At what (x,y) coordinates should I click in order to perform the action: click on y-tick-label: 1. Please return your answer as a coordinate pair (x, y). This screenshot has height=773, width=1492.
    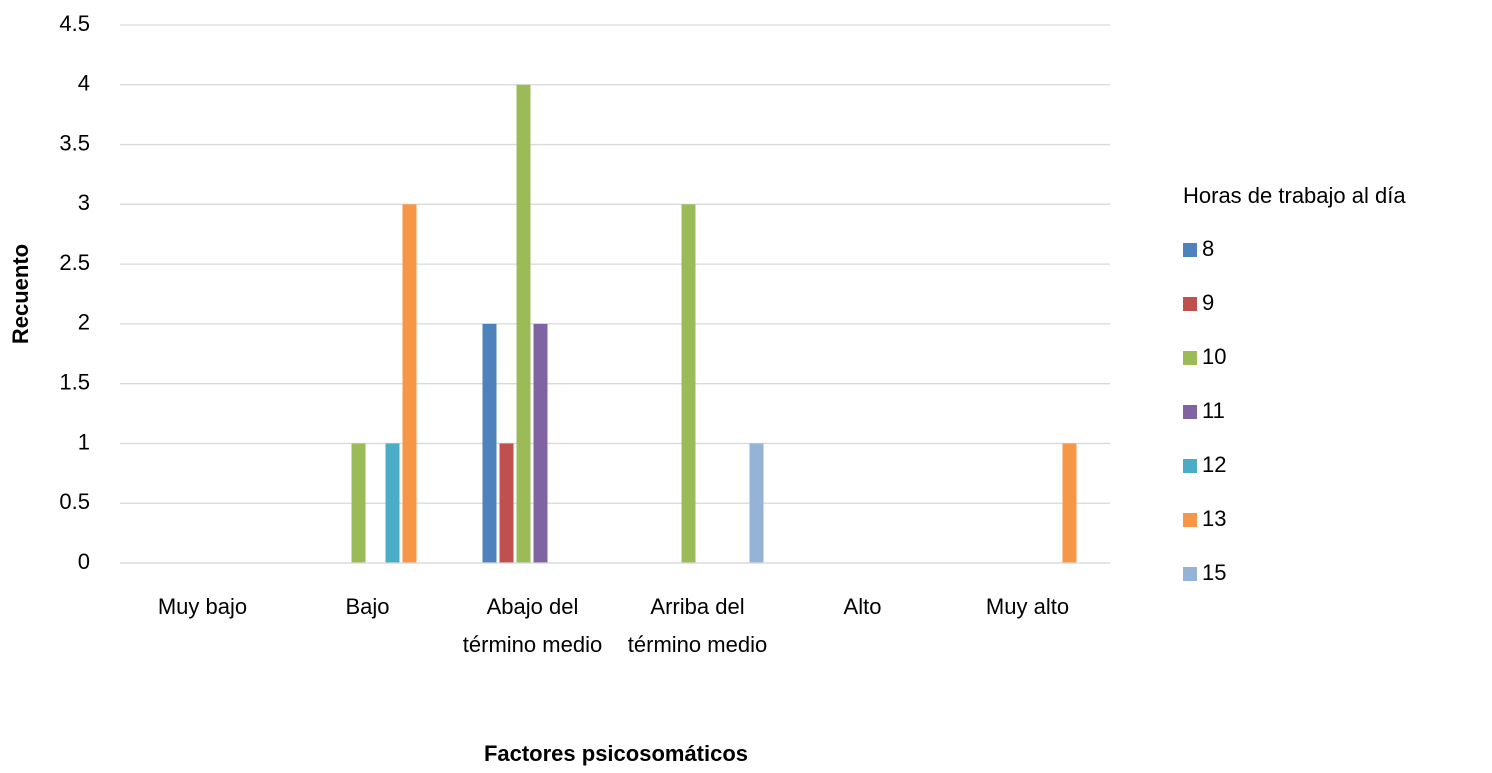
    Looking at the image, I should click on (84, 441).